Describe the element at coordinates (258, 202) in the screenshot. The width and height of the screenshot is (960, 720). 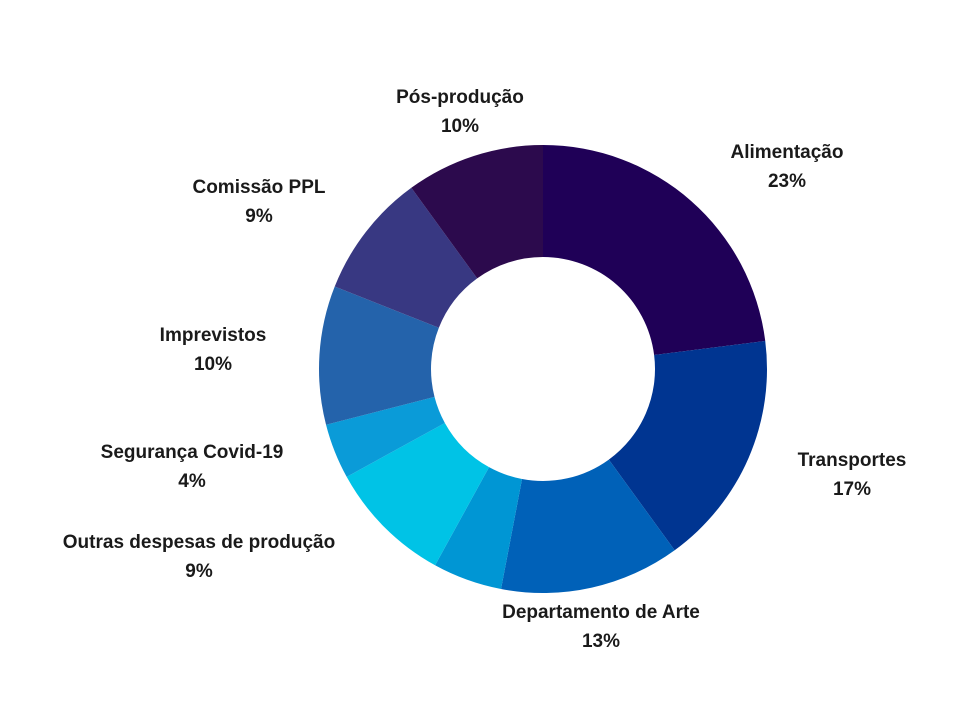
I see `slice-label-8: Comissão PPL 9%` at that location.